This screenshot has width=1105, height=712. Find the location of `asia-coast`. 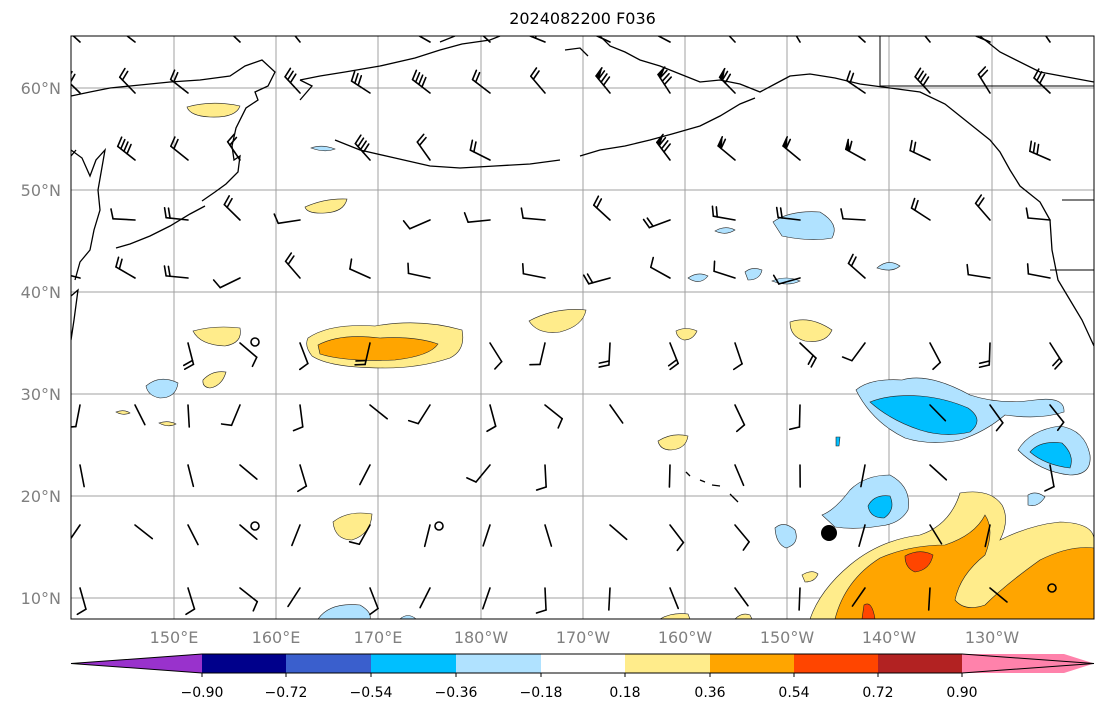

asia-coast is located at coordinates (173, 130).